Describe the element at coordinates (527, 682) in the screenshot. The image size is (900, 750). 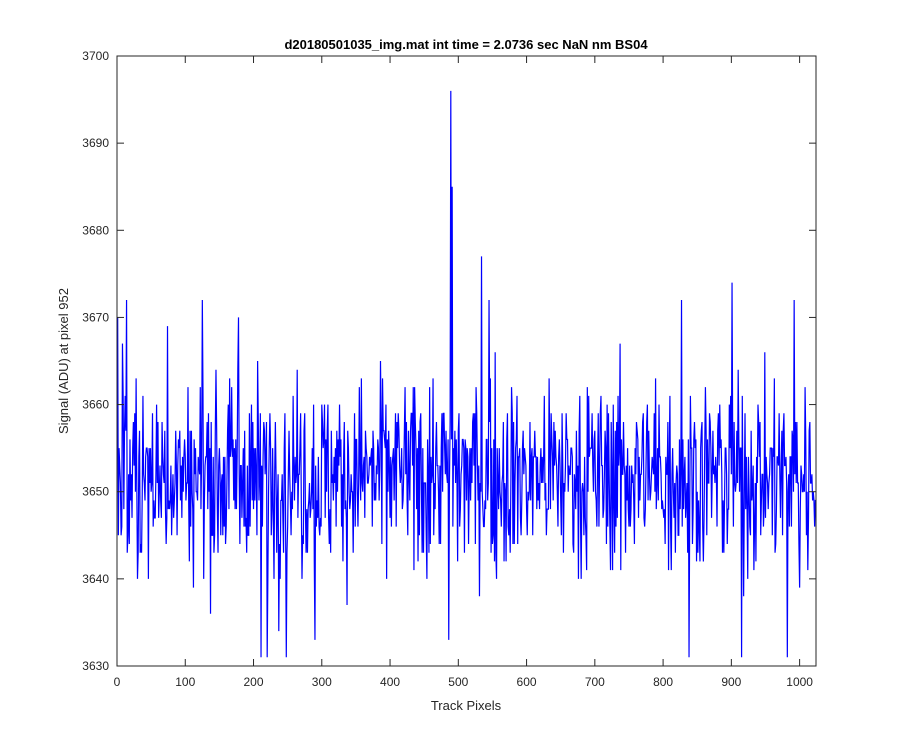
I see `x-tick-label: 600` at that location.